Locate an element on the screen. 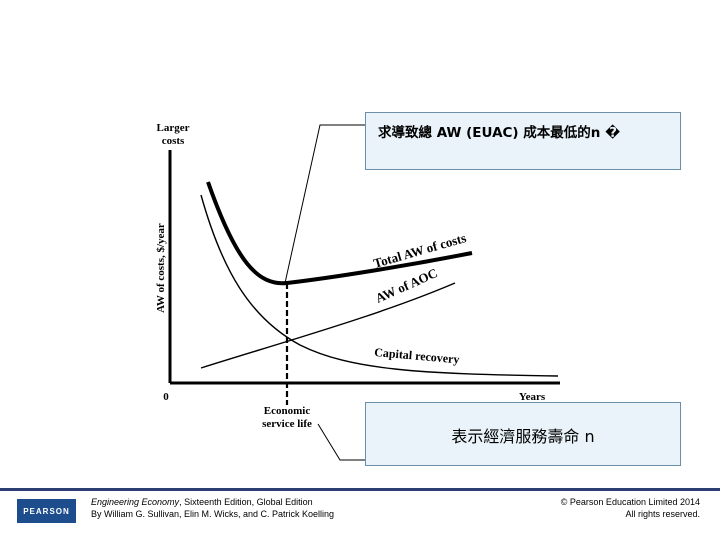  economic-label-line2: service life is located at coordinates (287, 424).